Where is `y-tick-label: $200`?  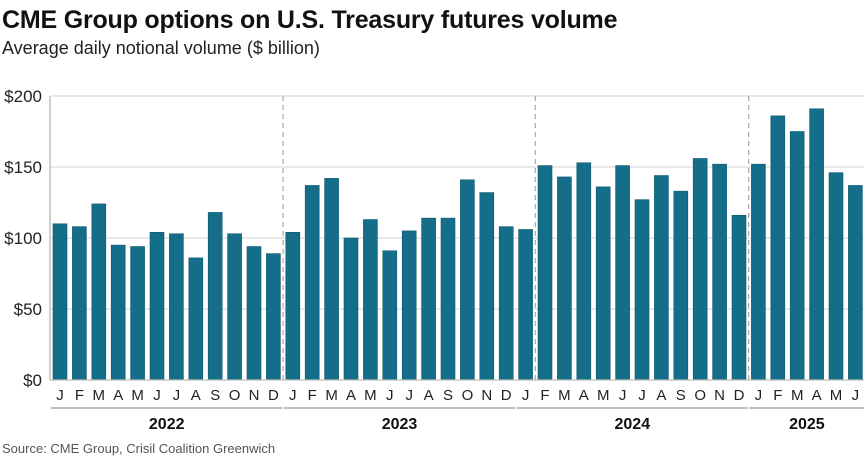
y-tick-label: $200 is located at coordinates (23, 96).